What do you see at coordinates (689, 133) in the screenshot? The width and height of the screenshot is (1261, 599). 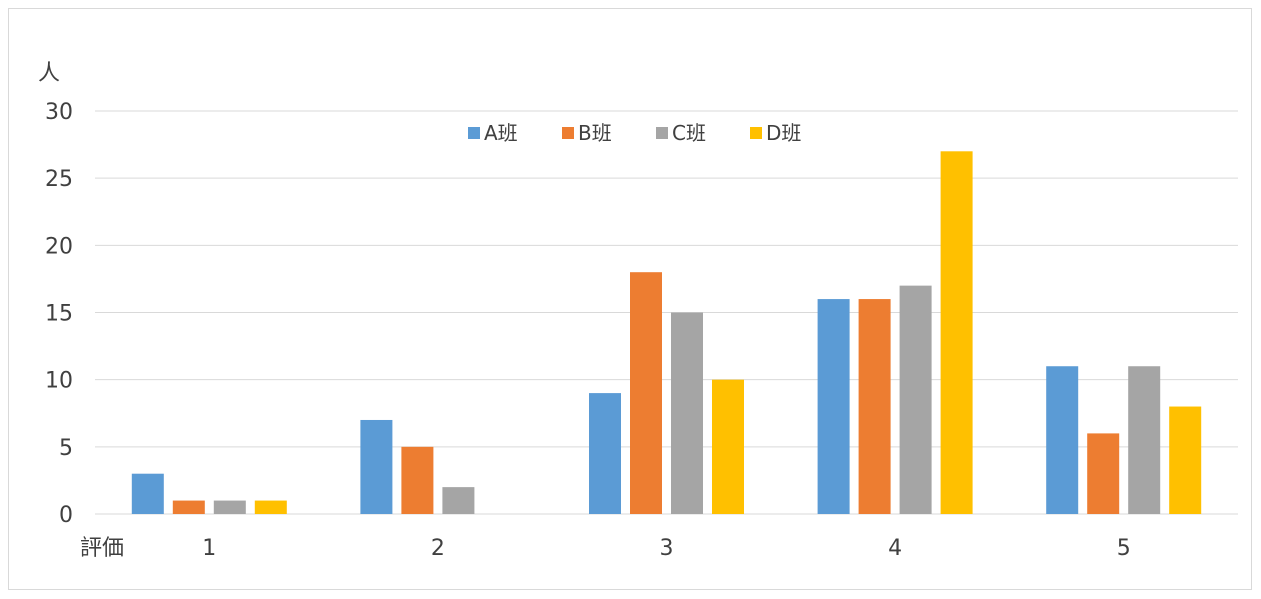 I see `legend-label: C班` at bounding box center [689, 133].